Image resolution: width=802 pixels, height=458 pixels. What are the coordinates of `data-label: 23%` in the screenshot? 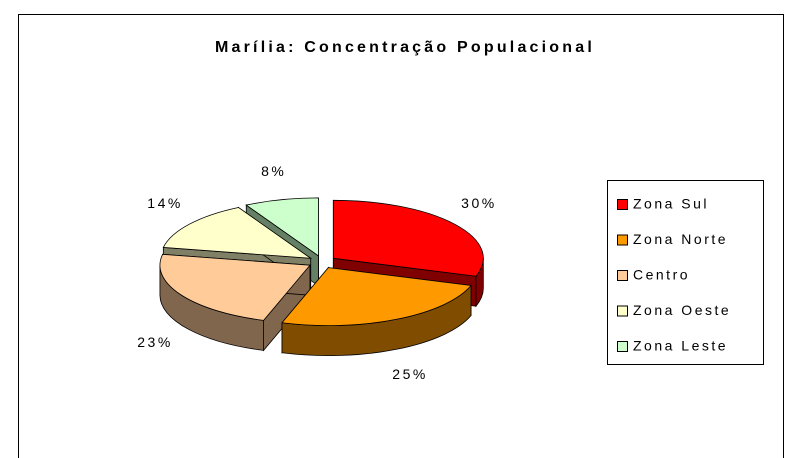 It's located at (155, 342).